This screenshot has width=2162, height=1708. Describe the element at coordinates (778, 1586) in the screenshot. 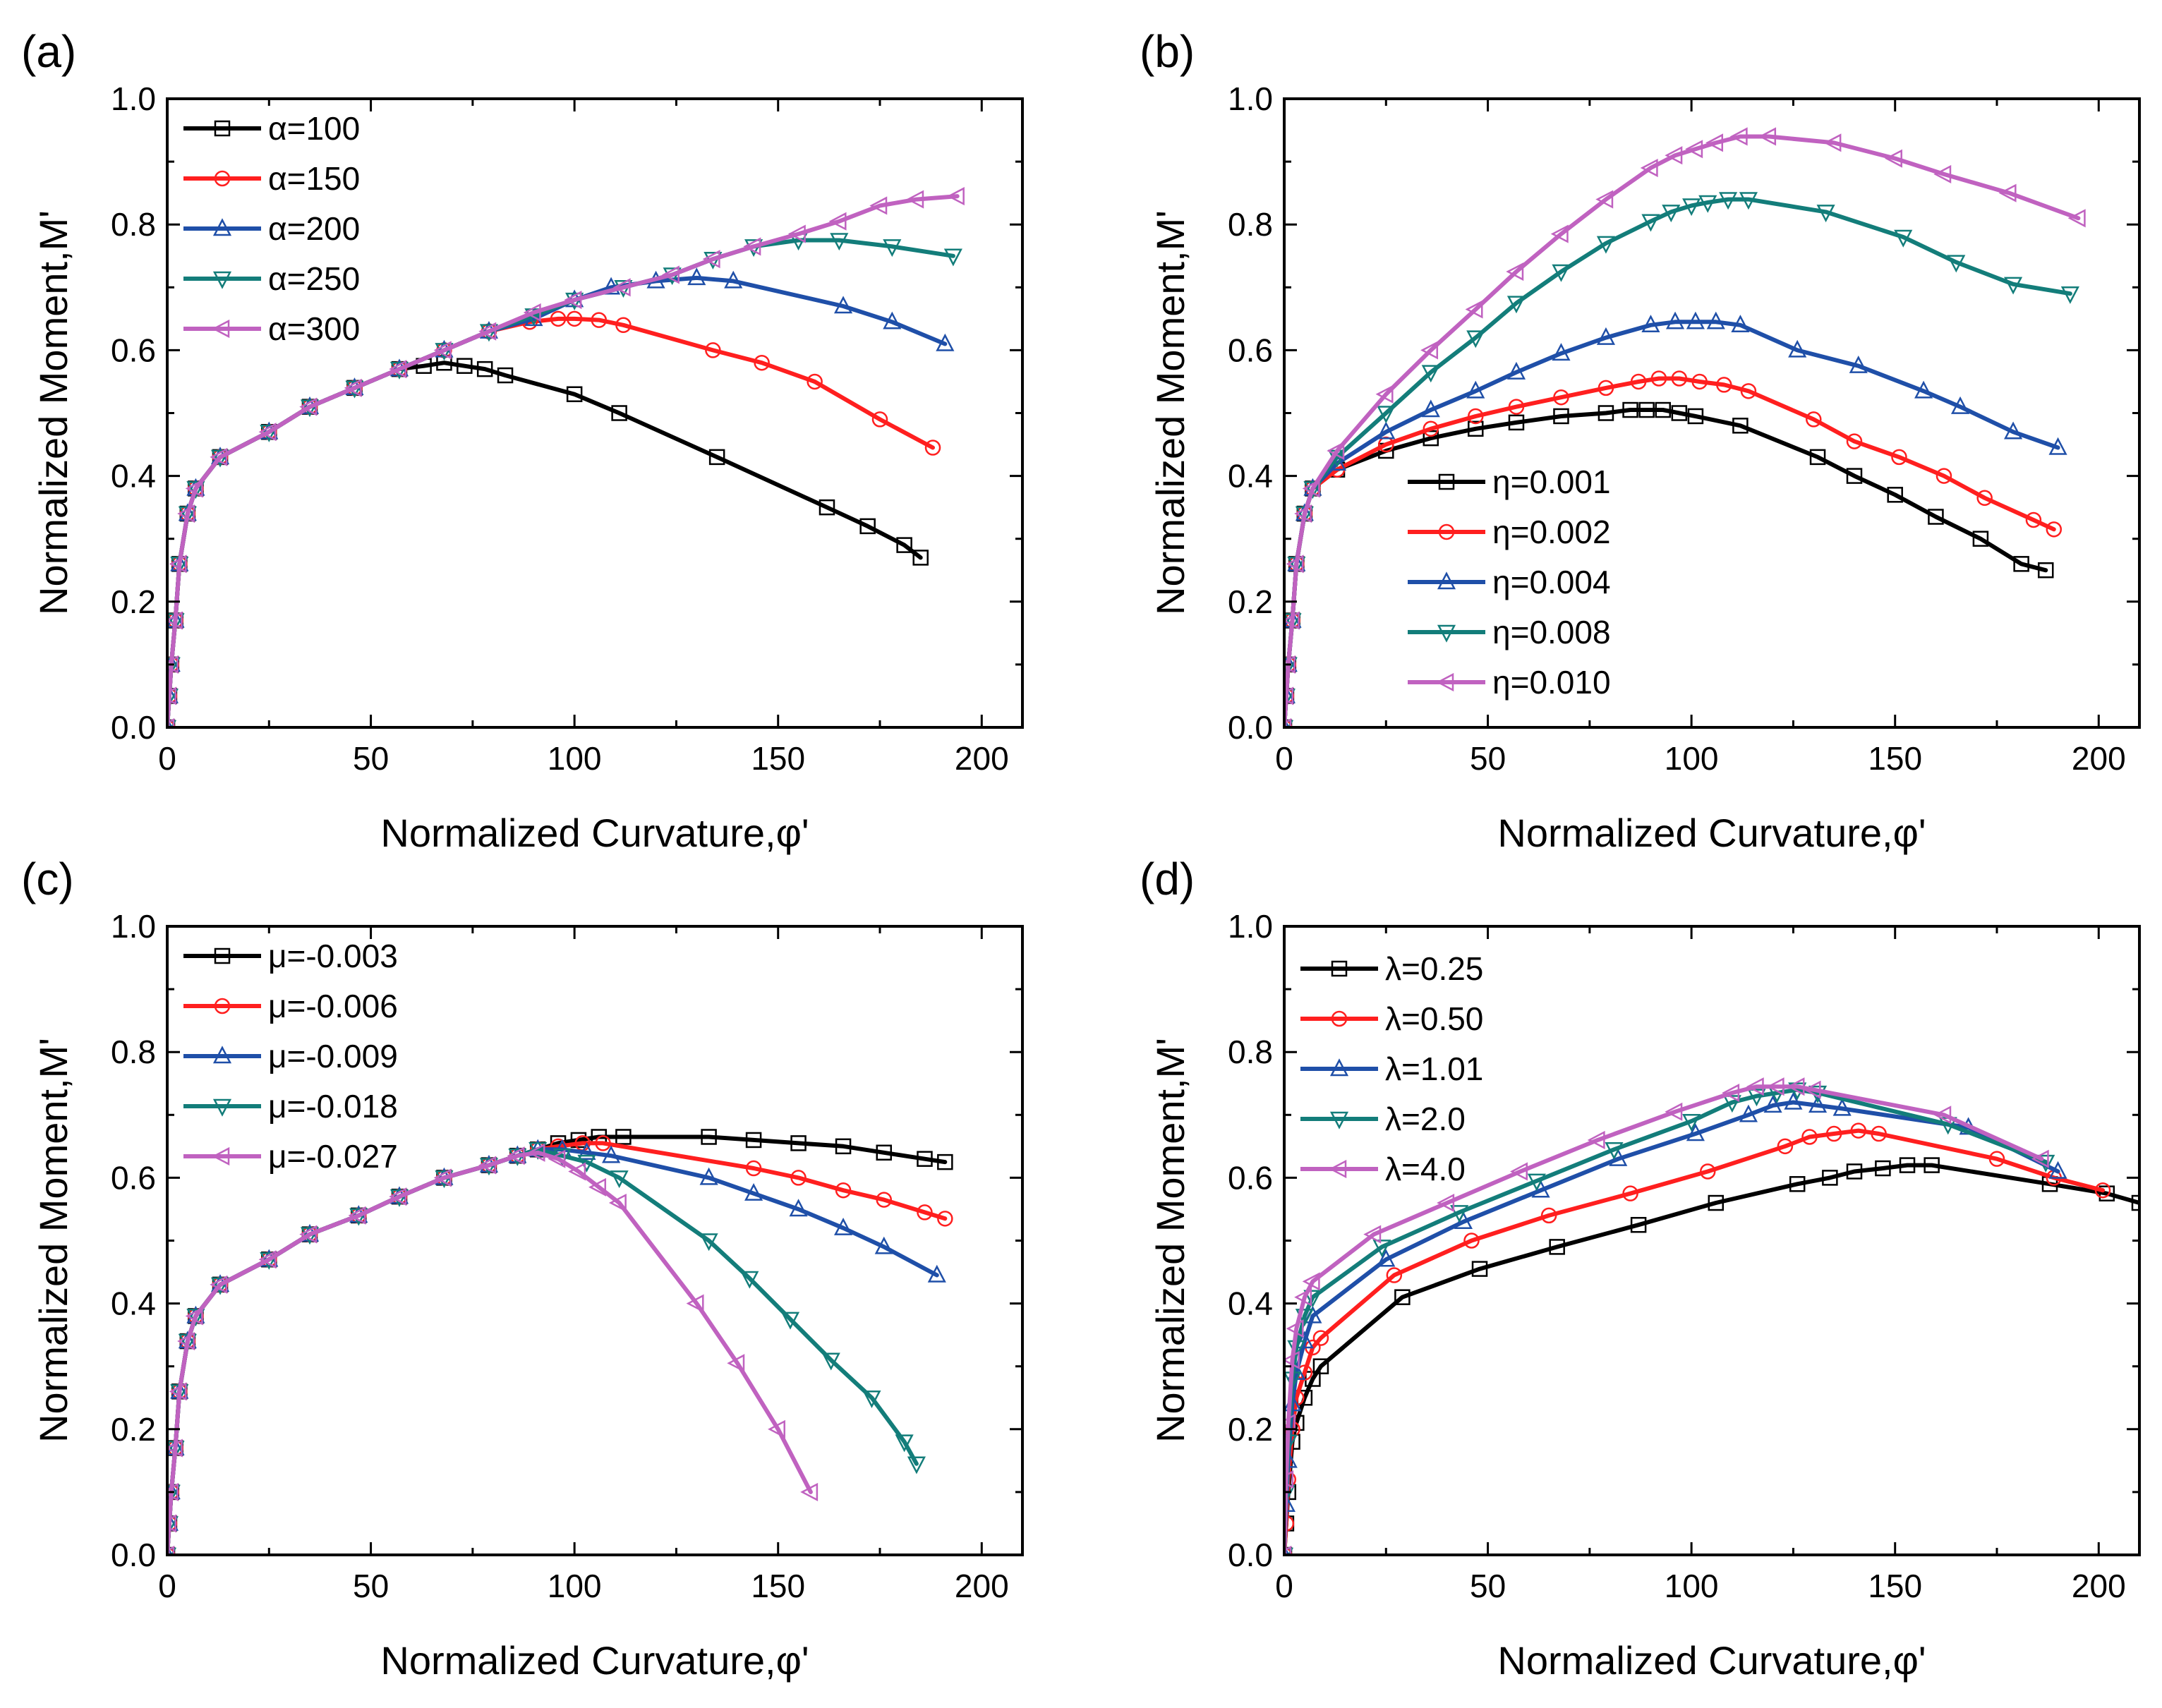

I see `x-tick-label: 150` at that location.